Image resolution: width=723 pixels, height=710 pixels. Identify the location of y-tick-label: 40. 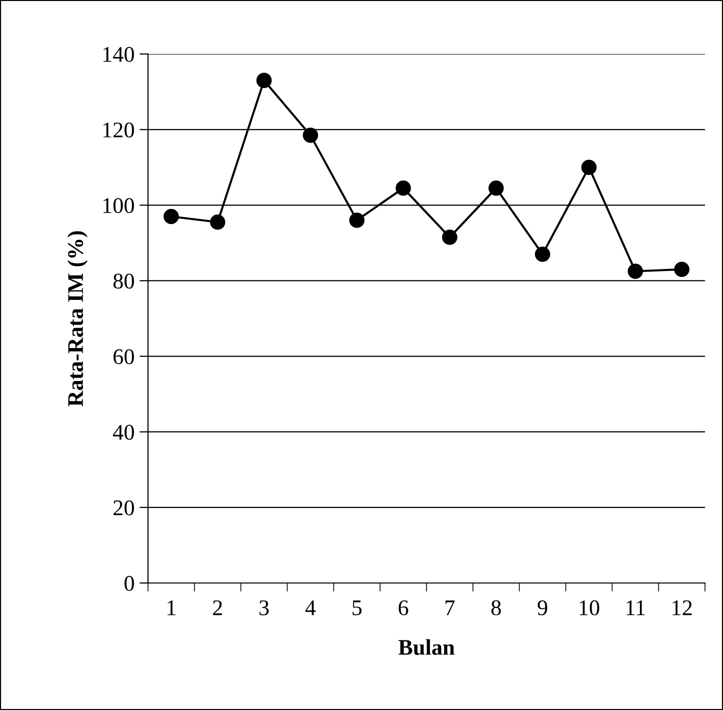
(123, 432).